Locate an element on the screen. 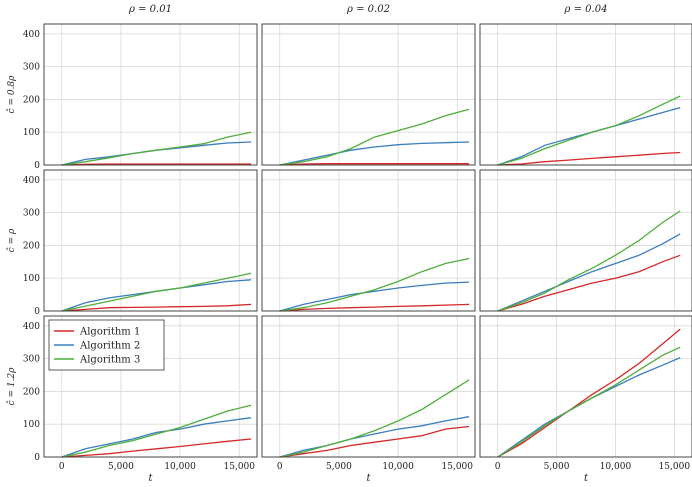 The width and height of the screenshot is (692, 487). panel-r0-c2 is located at coordinates (585, 94).